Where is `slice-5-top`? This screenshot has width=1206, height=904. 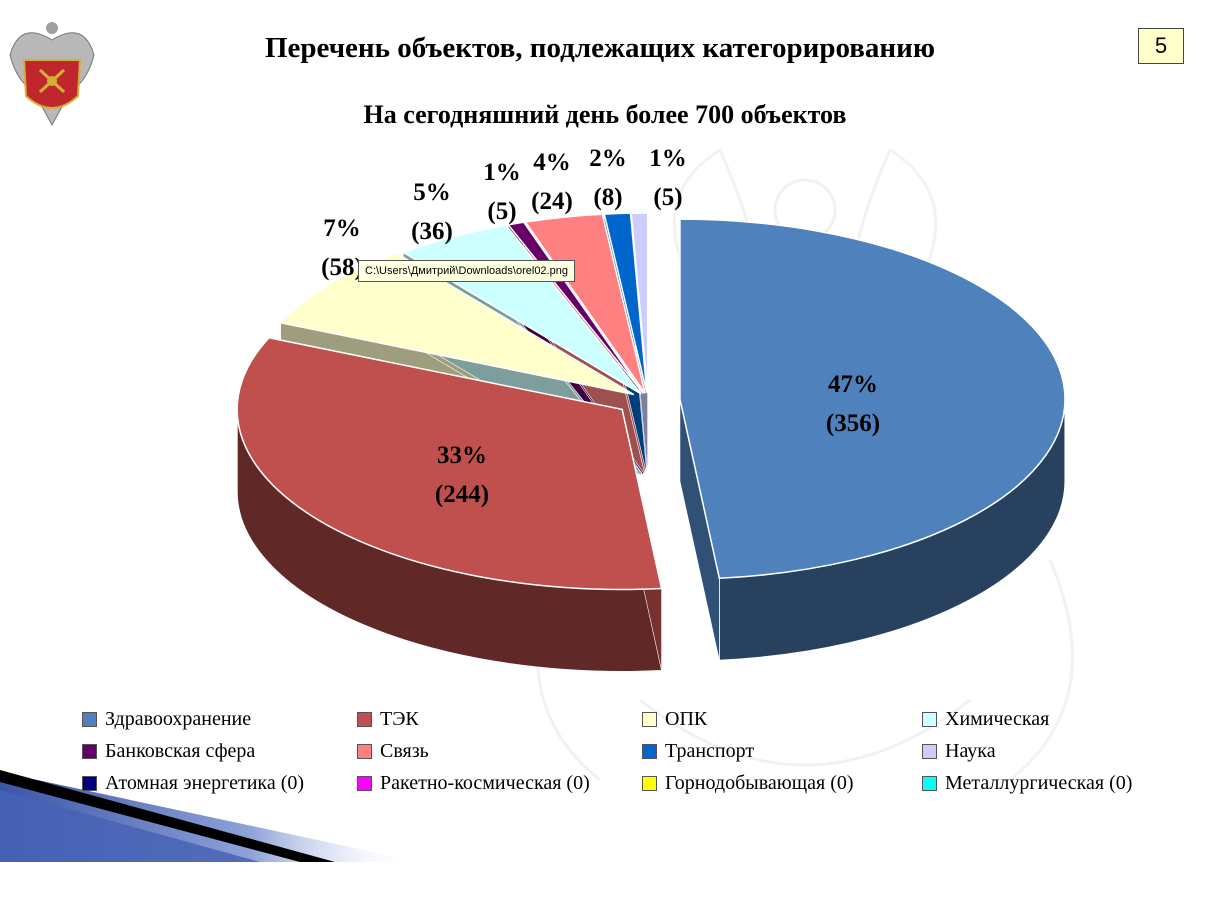 slice-5-top is located at coordinates (585, 303).